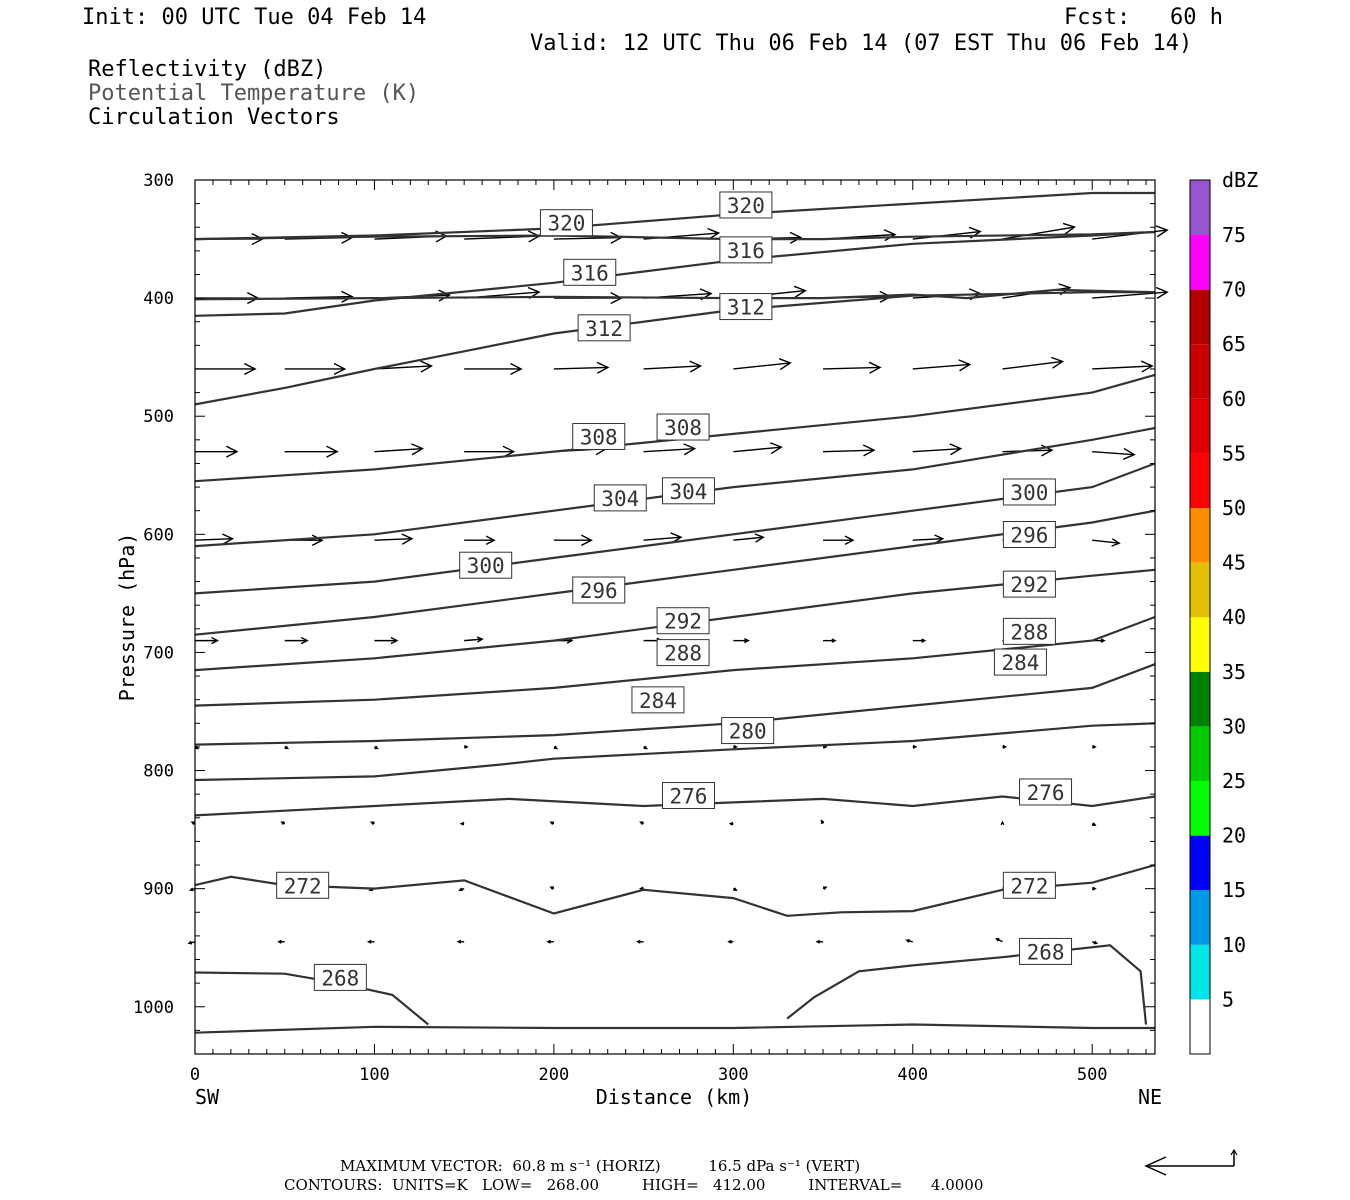 This screenshot has width=1350, height=1200. I want to click on contour-label: 276, so click(1046, 793).